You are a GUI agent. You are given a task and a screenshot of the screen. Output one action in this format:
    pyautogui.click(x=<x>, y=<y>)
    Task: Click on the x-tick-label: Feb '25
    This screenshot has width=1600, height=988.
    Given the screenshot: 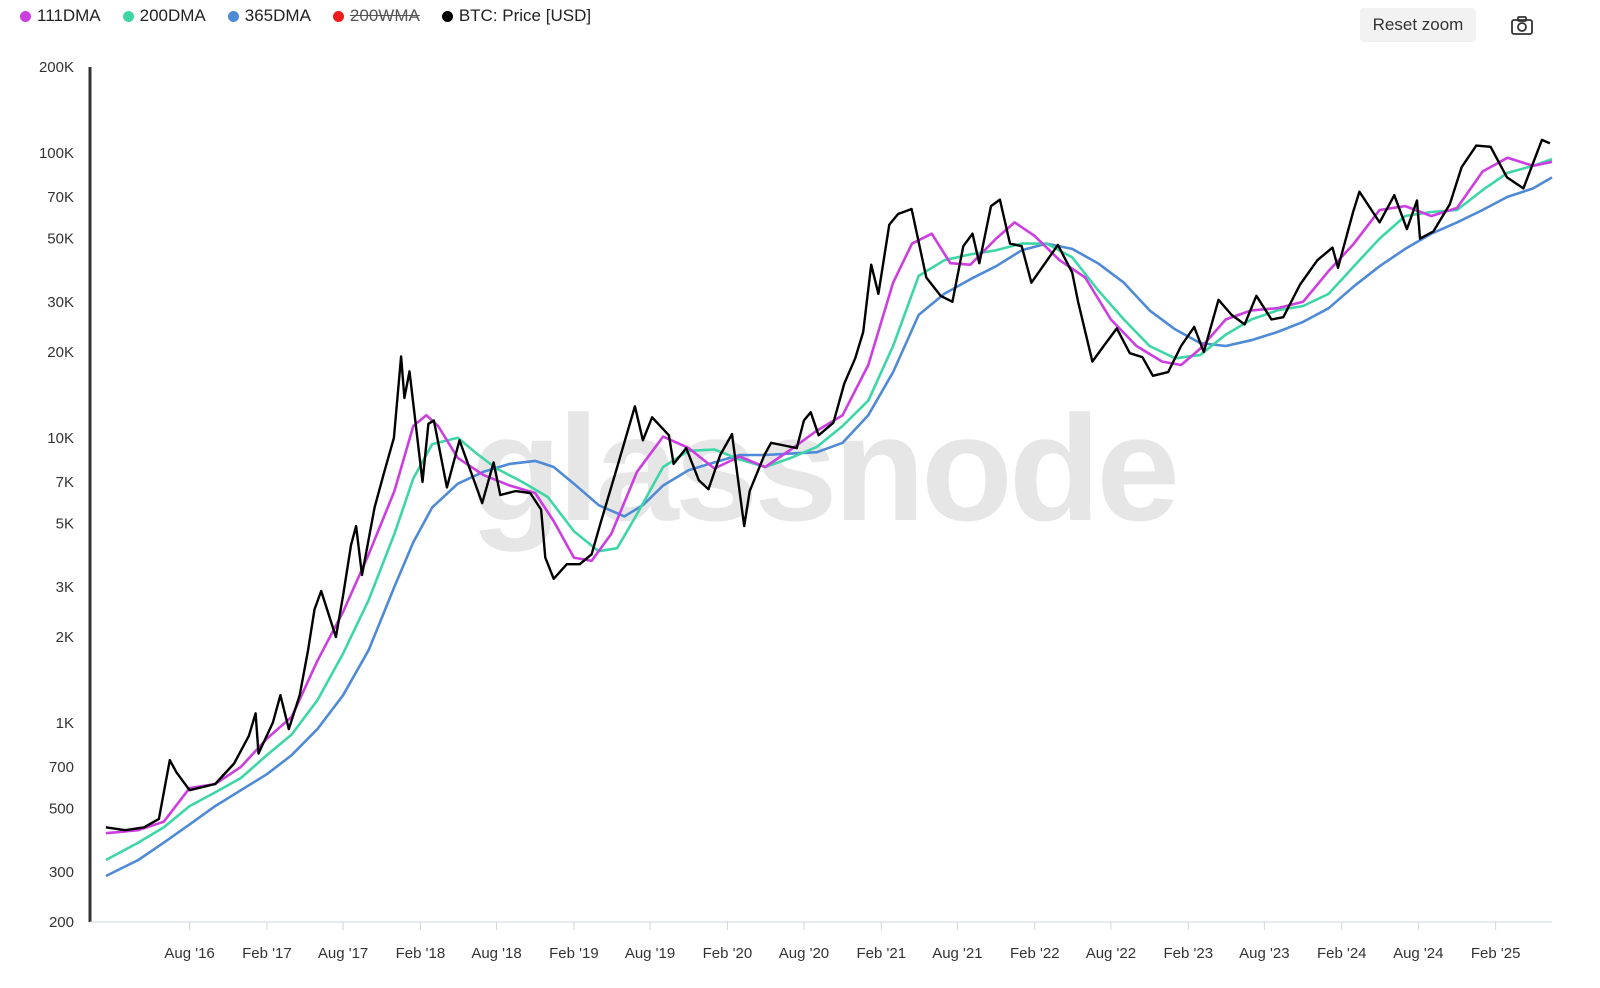 What is the action you would take?
    pyautogui.click(x=1496, y=953)
    